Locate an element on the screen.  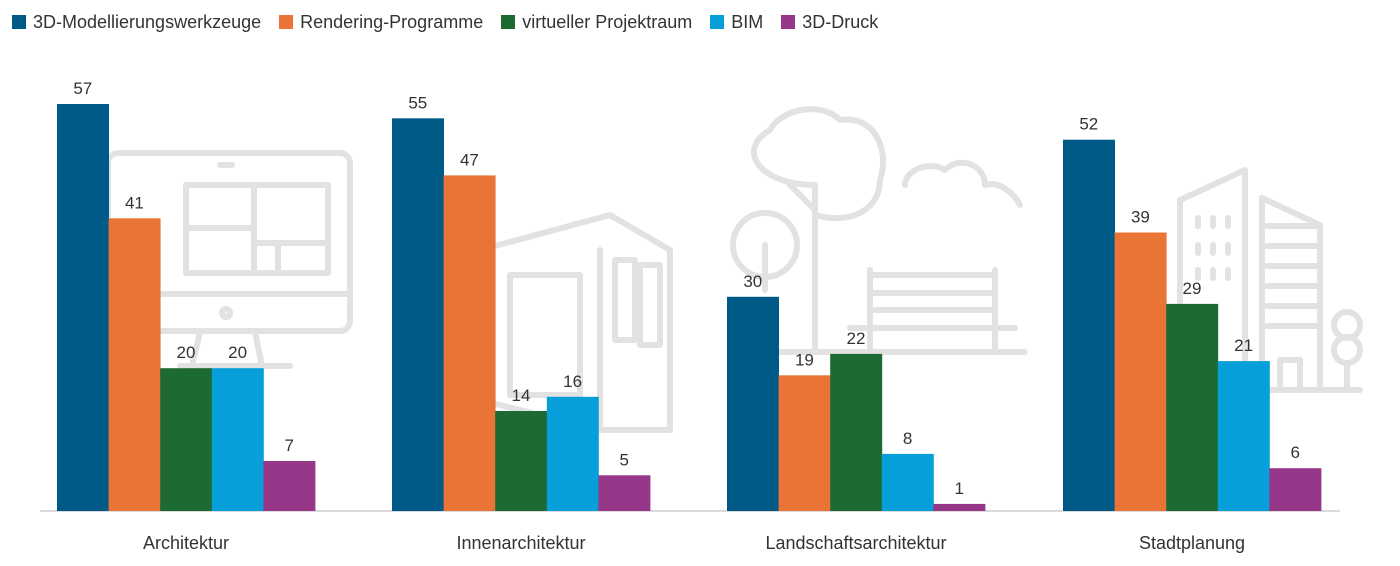
legend-item: virtueller Projektraum is located at coordinates (596, 22).